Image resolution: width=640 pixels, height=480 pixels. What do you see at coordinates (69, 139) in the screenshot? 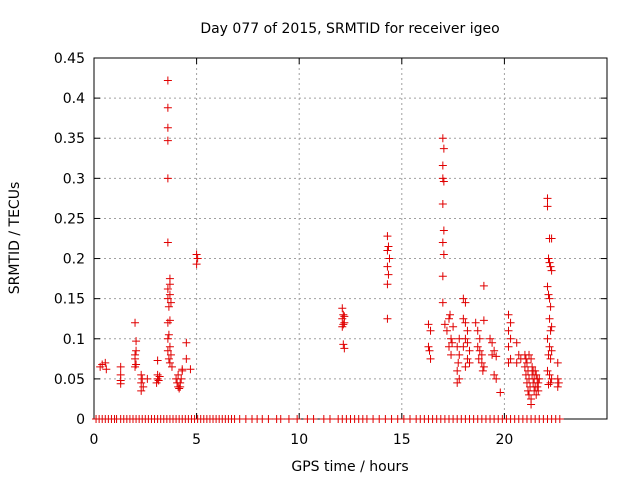
I see `y-tick-label: 0.35` at bounding box center [69, 139].